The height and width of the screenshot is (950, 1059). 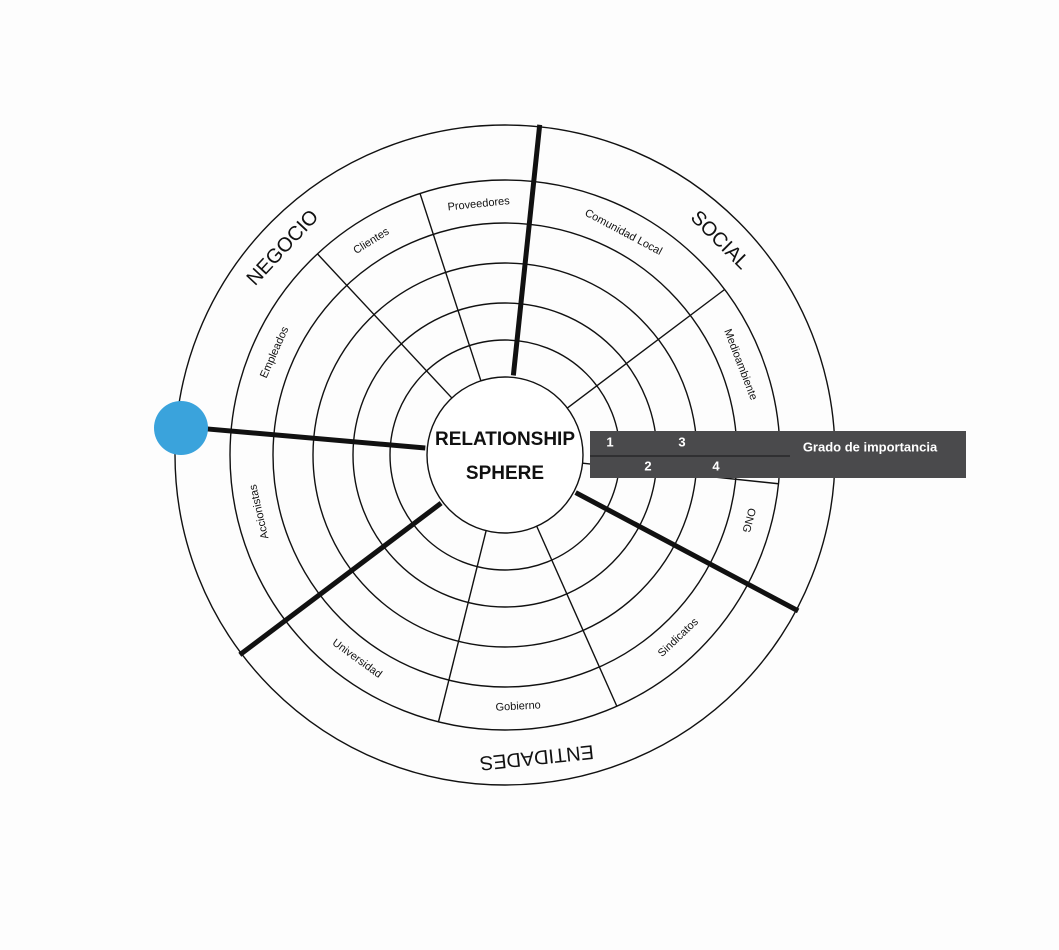 What do you see at coordinates (719, 240) in the screenshot?
I see `group-label: SOCIAL` at bounding box center [719, 240].